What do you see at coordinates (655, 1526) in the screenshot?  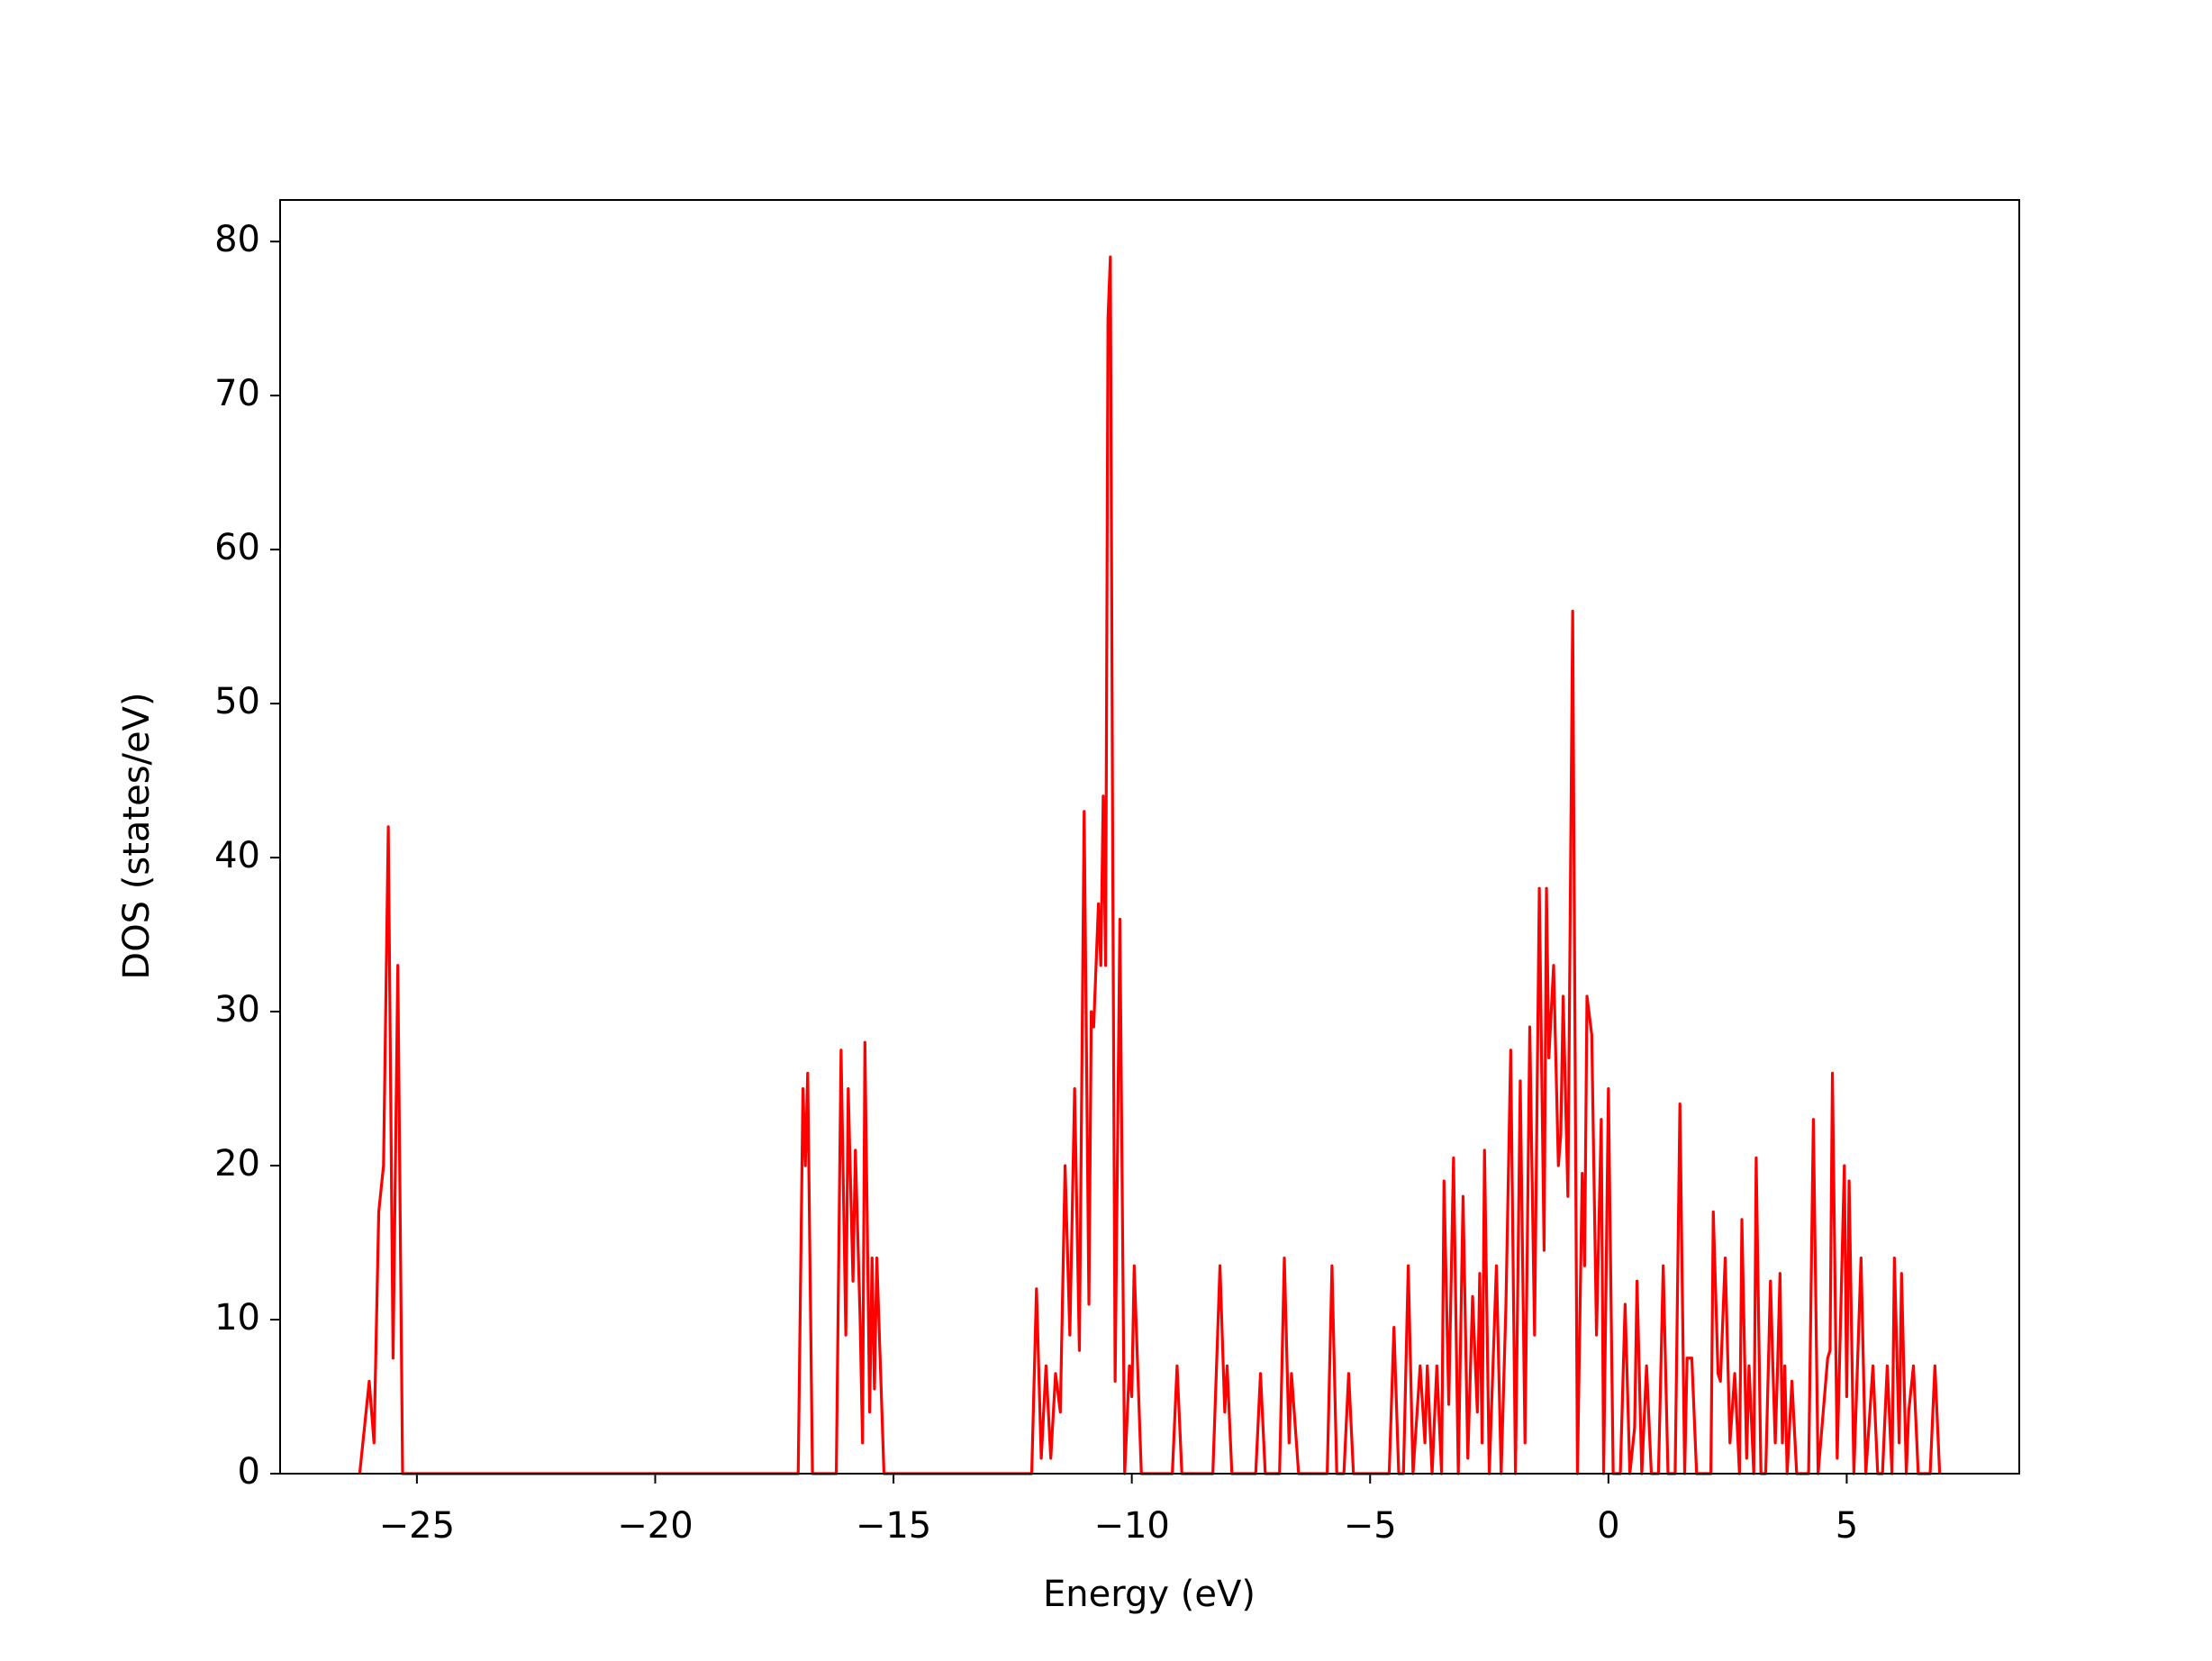 I see `x-tick-label: −20` at bounding box center [655, 1526].